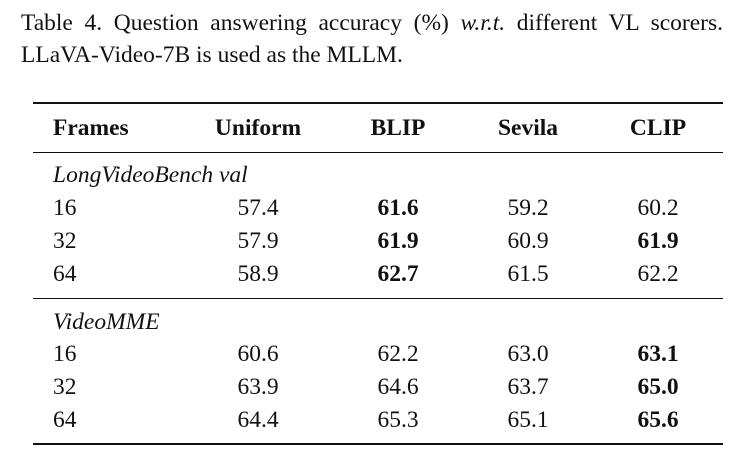  What do you see at coordinates (528, 387) in the screenshot?
I see `table-cell: 63.7` at bounding box center [528, 387].